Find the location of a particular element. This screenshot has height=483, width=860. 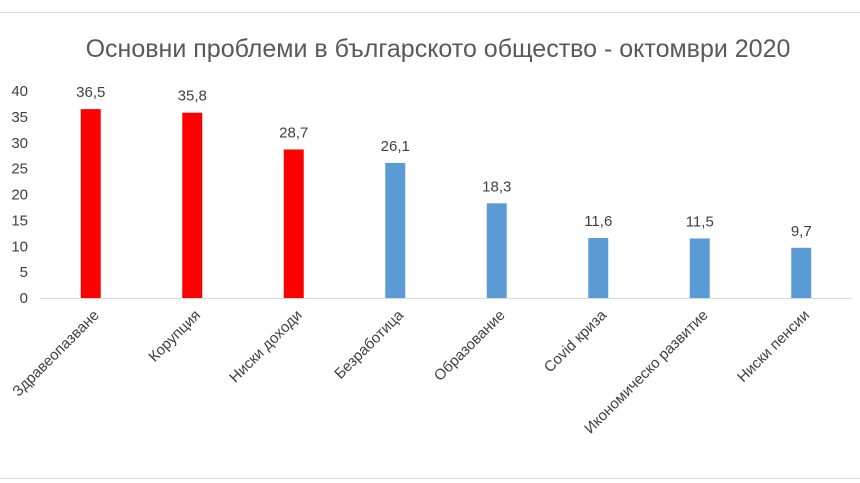

y-tick-label: 40 is located at coordinates (19, 91).